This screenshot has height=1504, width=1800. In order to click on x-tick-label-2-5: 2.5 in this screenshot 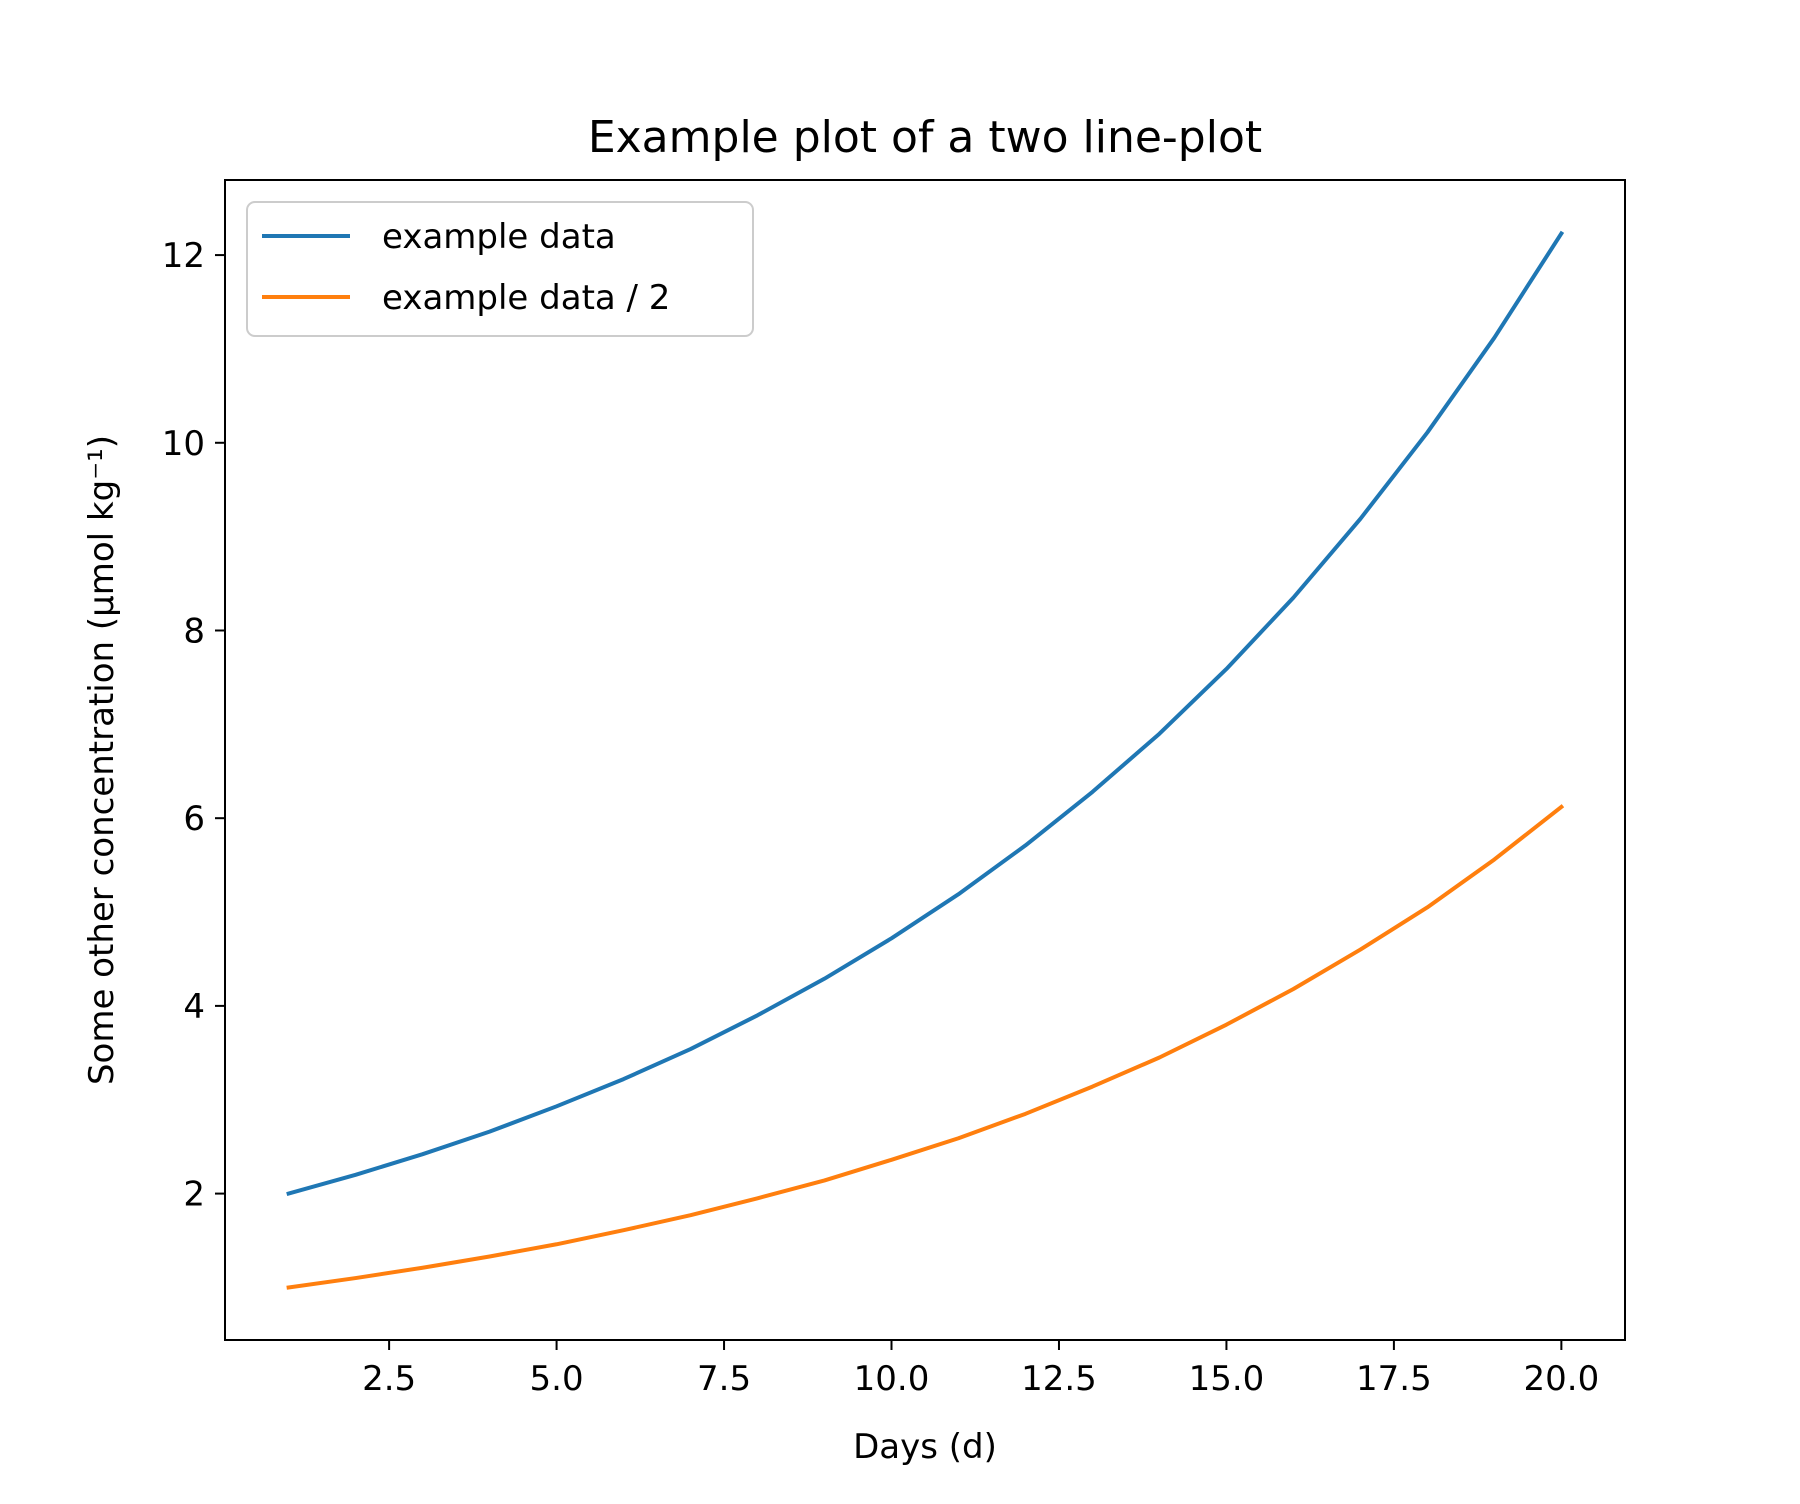, I will do `click(389, 1379)`.